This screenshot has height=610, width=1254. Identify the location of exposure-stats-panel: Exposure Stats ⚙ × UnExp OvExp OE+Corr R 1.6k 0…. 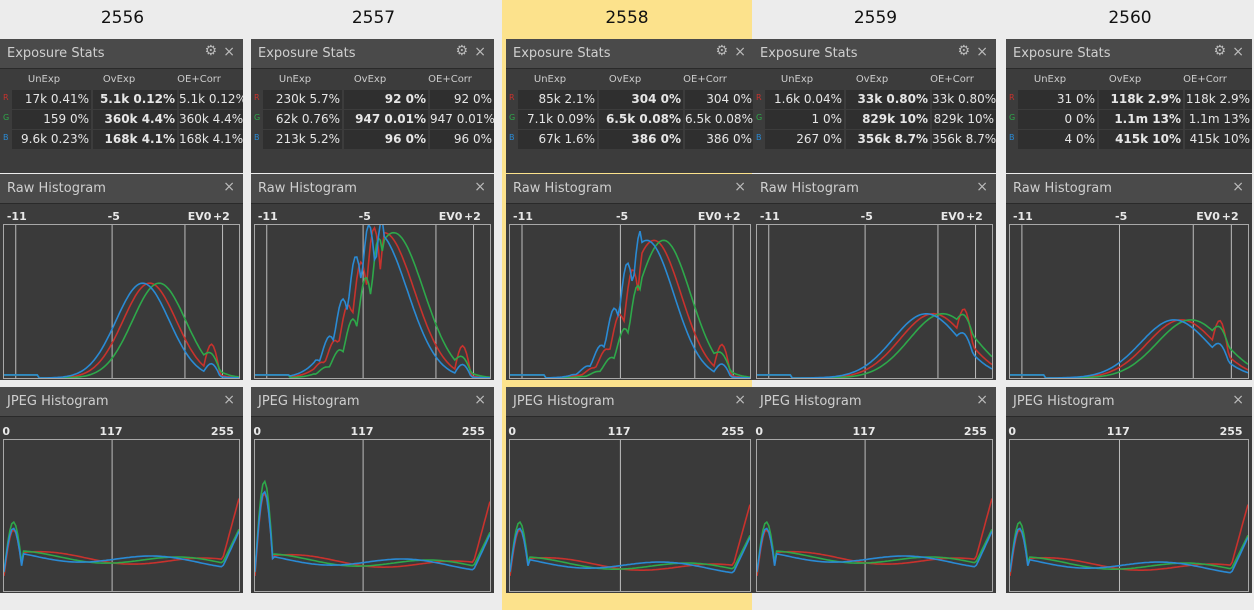
(874, 106).